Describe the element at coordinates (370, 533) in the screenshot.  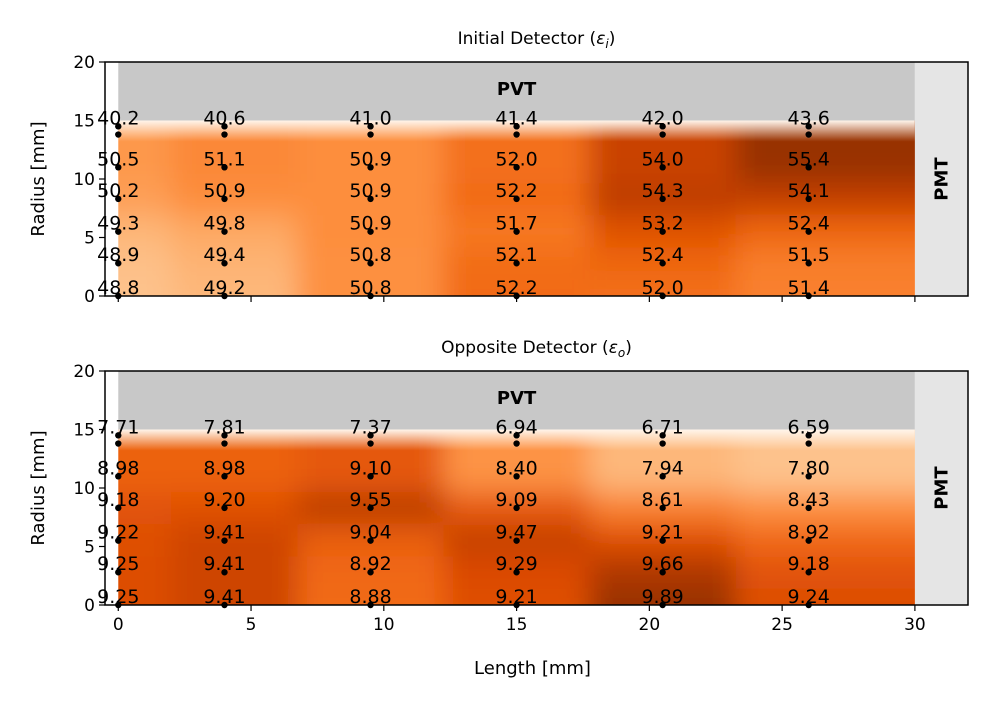
I see `data-label: 9.04` at that location.